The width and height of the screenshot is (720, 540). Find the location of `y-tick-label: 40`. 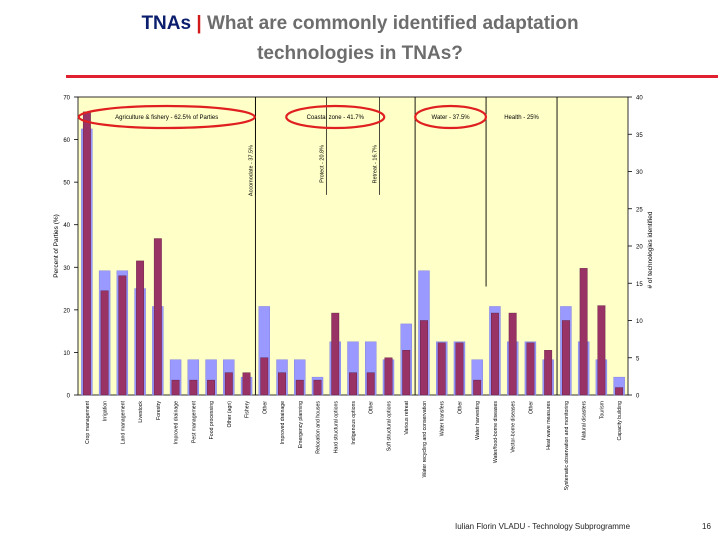

y-tick-label: 40 is located at coordinates (66, 226).